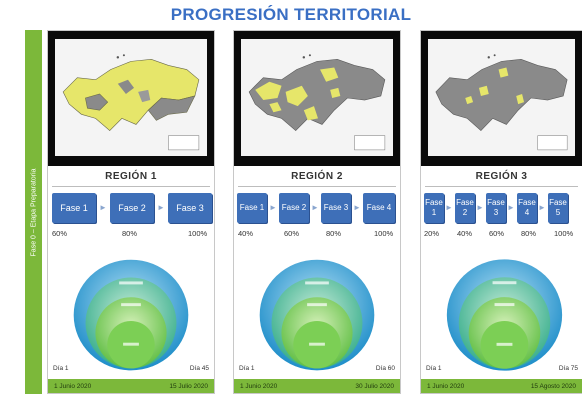 The width and height of the screenshot is (582, 395). I want to click on date-end: 30 Julio 2020, so click(374, 386).